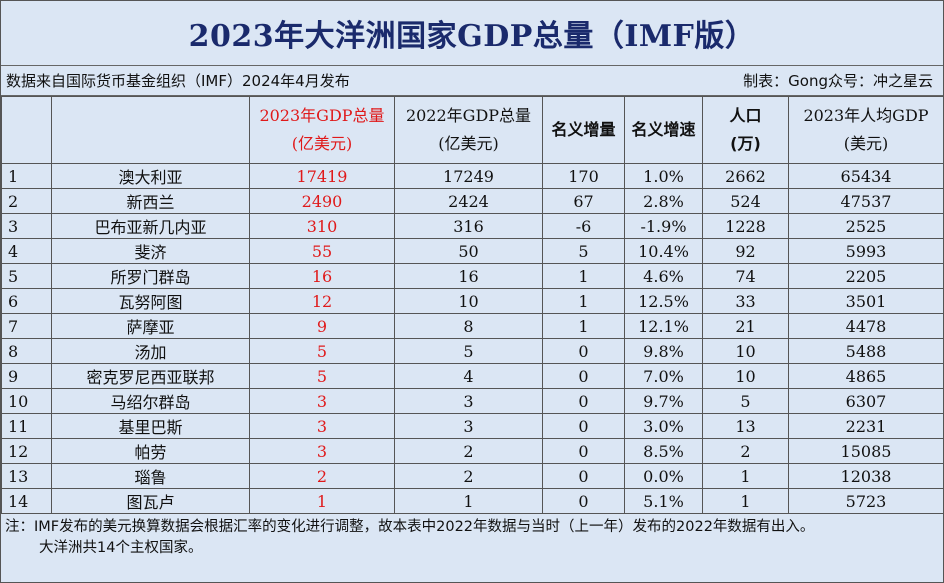  Describe the element at coordinates (745, 501) in the screenshot. I see `population-cell: 1` at that location.